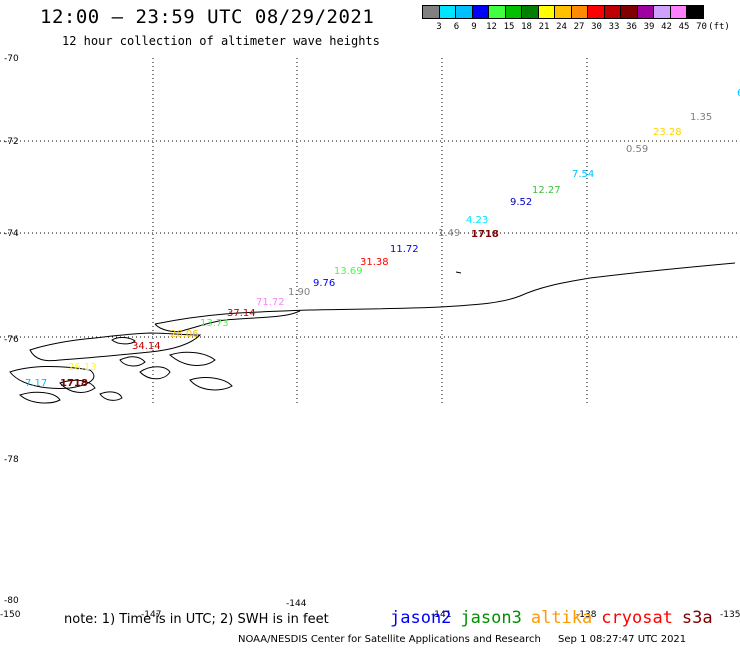  What do you see at coordinates (445, 293) in the screenshot?
I see `coastline-main` at bounding box center [445, 293].